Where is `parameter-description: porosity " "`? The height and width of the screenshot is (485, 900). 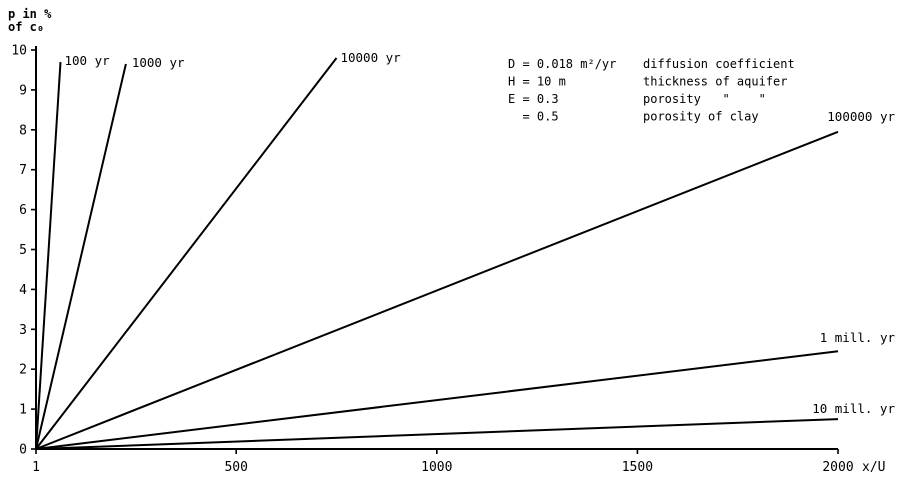
parameter-description: porosity " " is located at coordinates (704, 99).